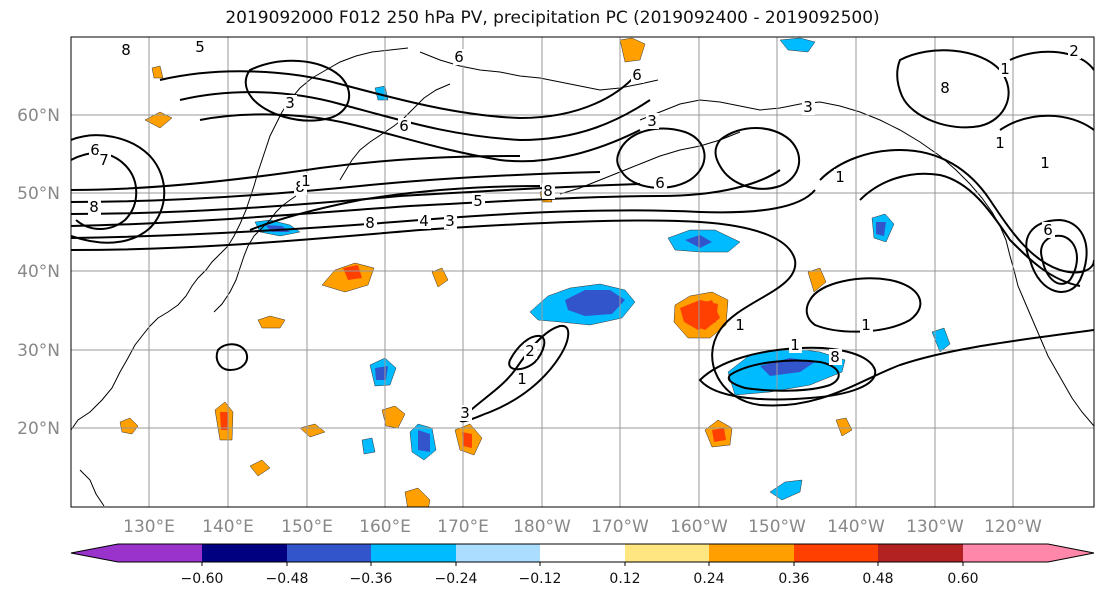 The image size is (1105, 601). Describe the element at coordinates (699, 527) in the screenshot. I see `lon-tick-label: 160°W` at that location.